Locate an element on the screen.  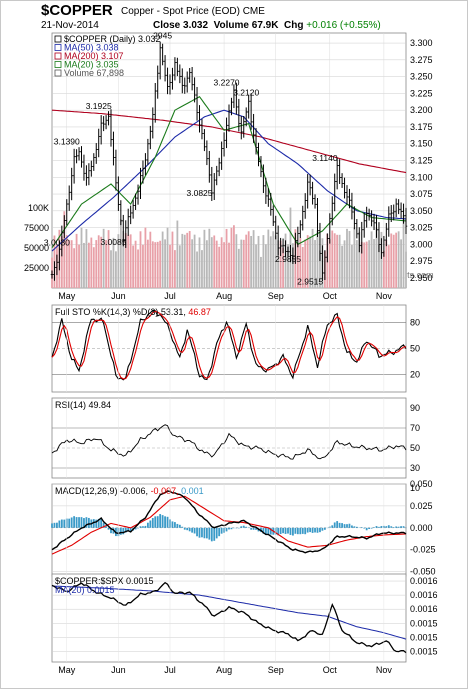
ratio-tick-label: 0.0016 is located at coordinates (424, 595).